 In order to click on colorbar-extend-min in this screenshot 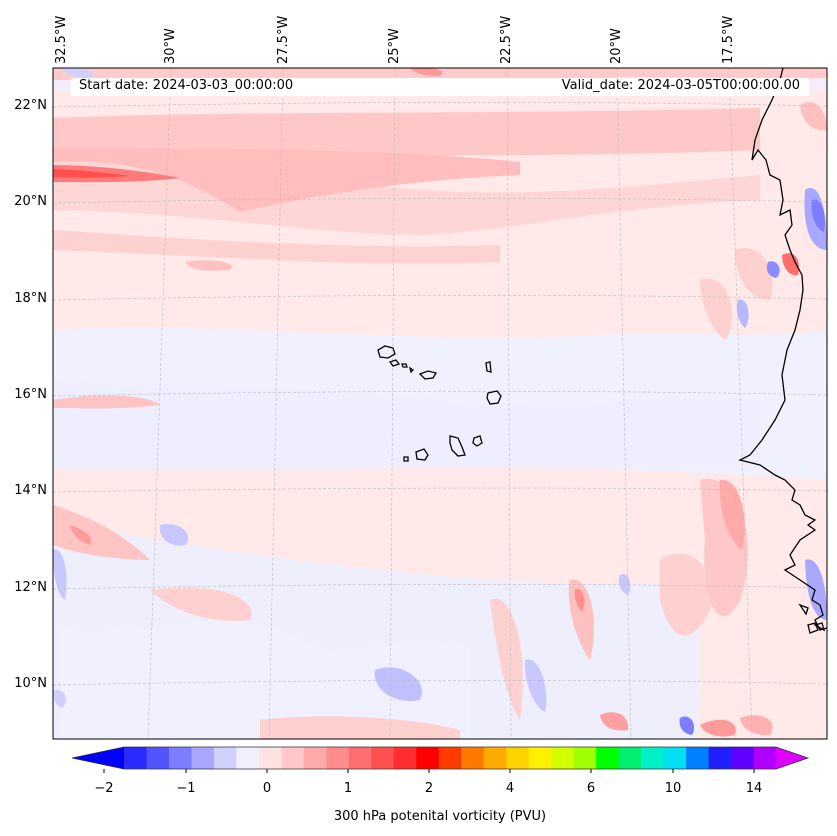, I will do `click(98, 758)`.